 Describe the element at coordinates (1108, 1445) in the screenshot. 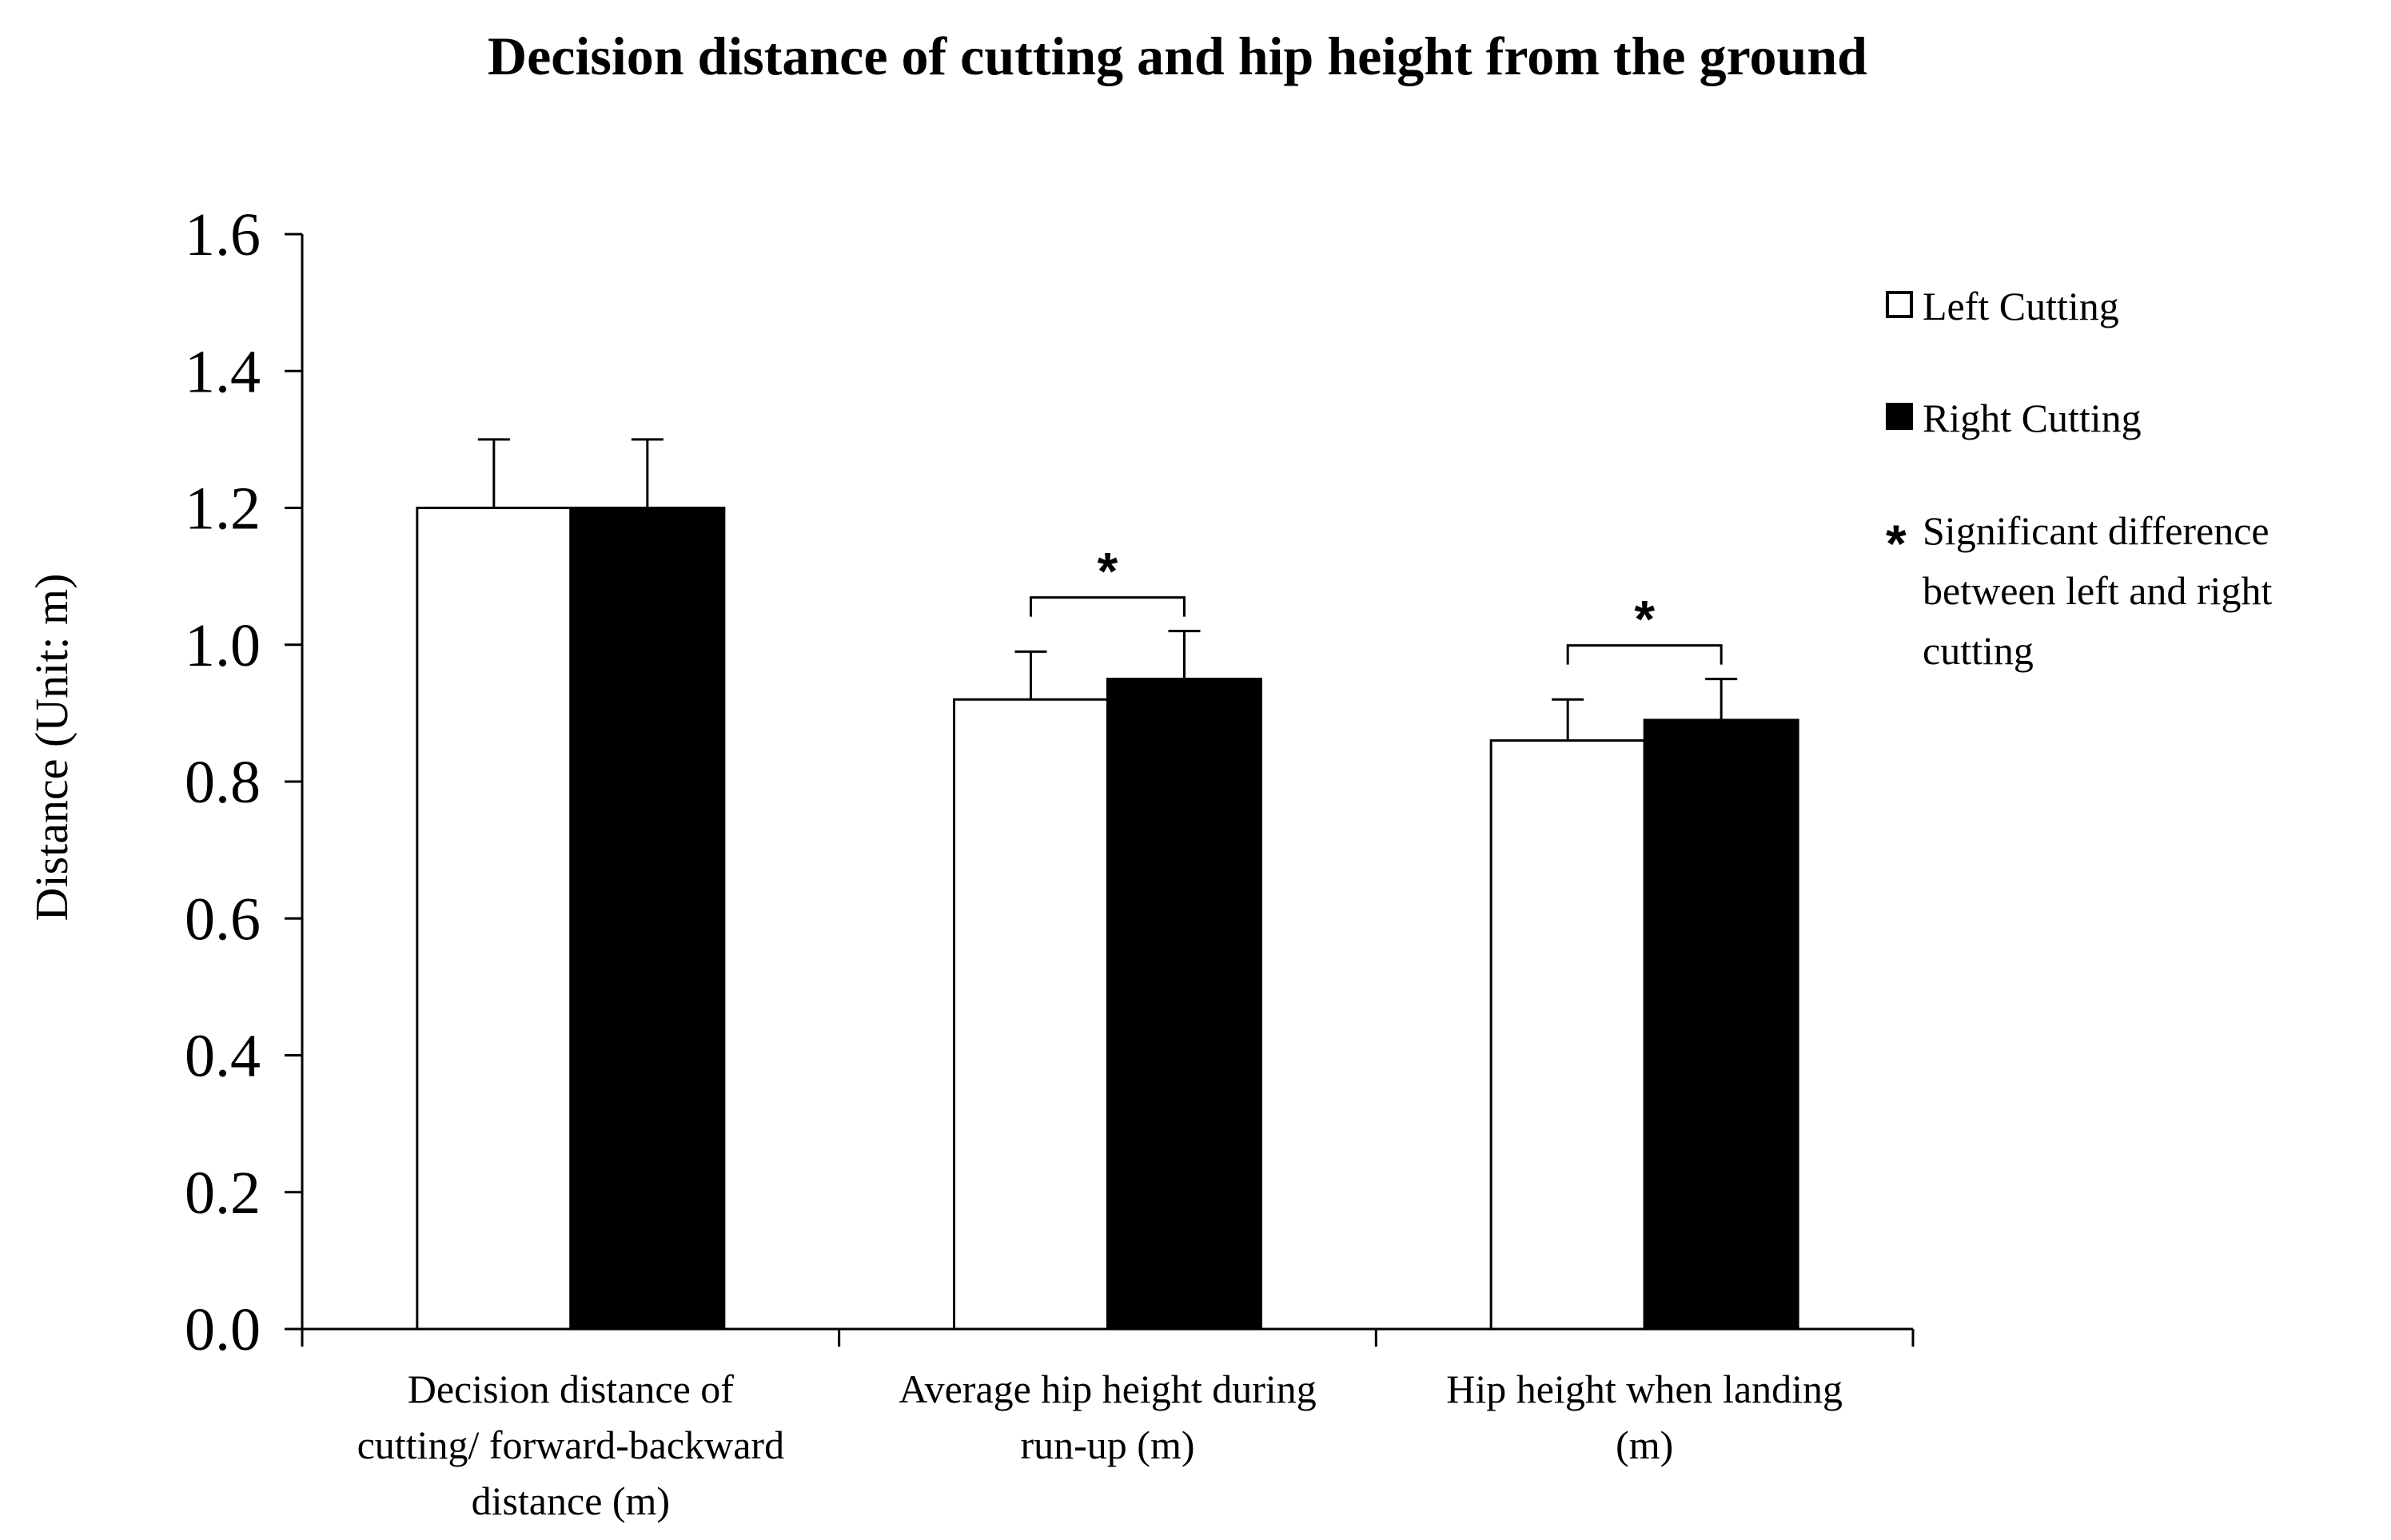

I see `x-category-label-line: run-up (m)` at that location.